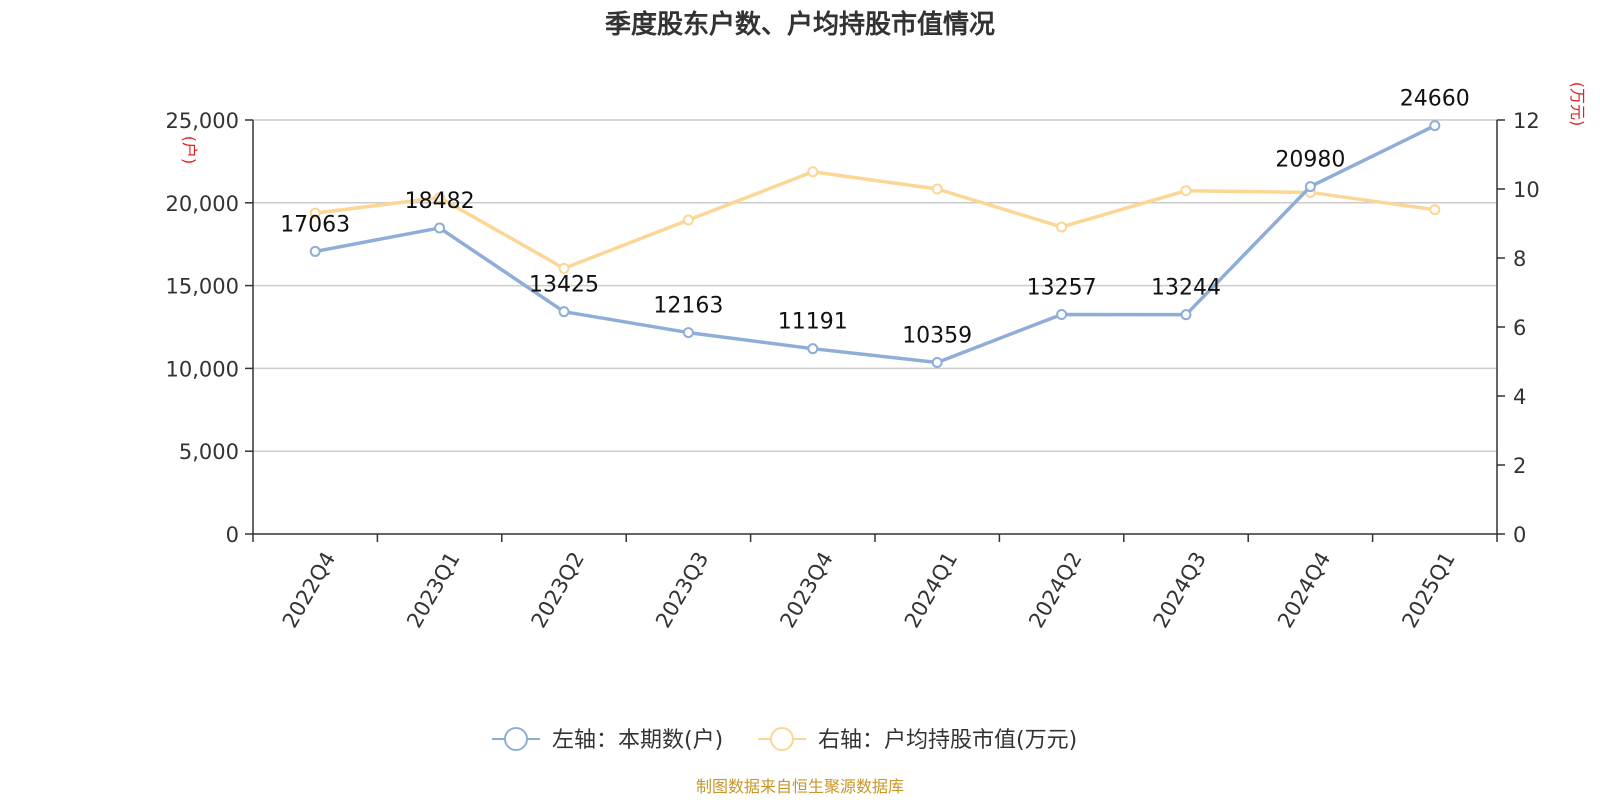 The image size is (1600, 800). What do you see at coordinates (202, 287) in the screenshot?
I see `left-tick-label: 15,000` at bounding box center [202, 287].